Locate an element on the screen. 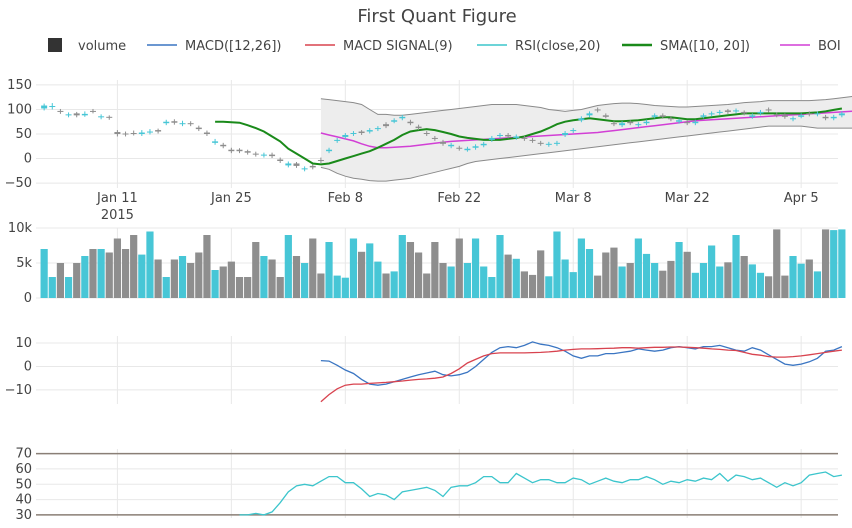  price-y-tick-label: −50 is located at coordinates (18, 183).